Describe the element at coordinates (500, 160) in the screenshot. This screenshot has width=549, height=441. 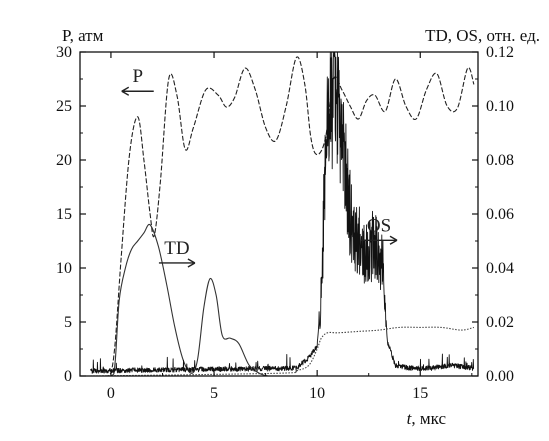
I see `right-y-tick-label: 0.08` at that location.